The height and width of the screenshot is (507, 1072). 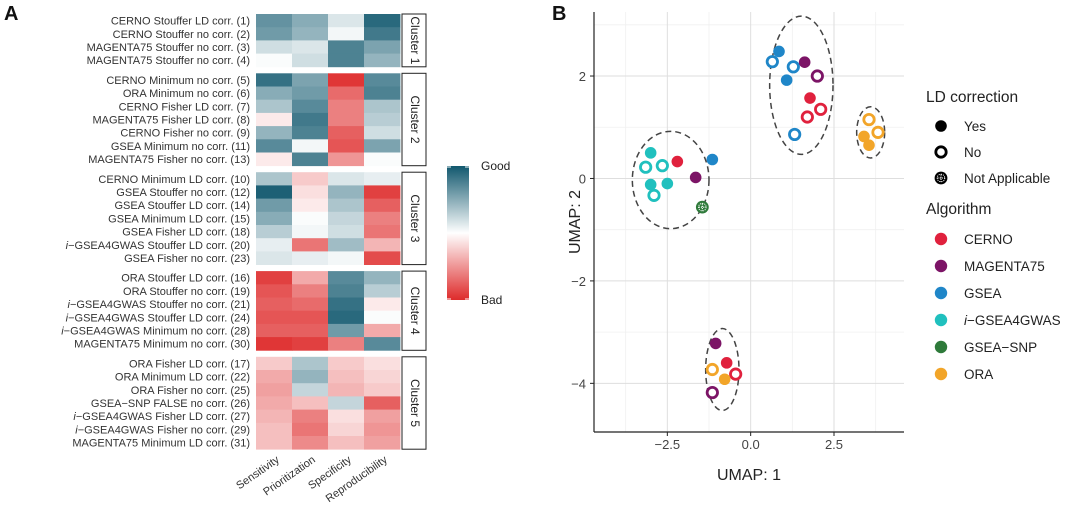 What do you see at coordinates (978, 374) in the screenshot?
I see `legend-label-text: ORA` at bounding box center [978, 374].